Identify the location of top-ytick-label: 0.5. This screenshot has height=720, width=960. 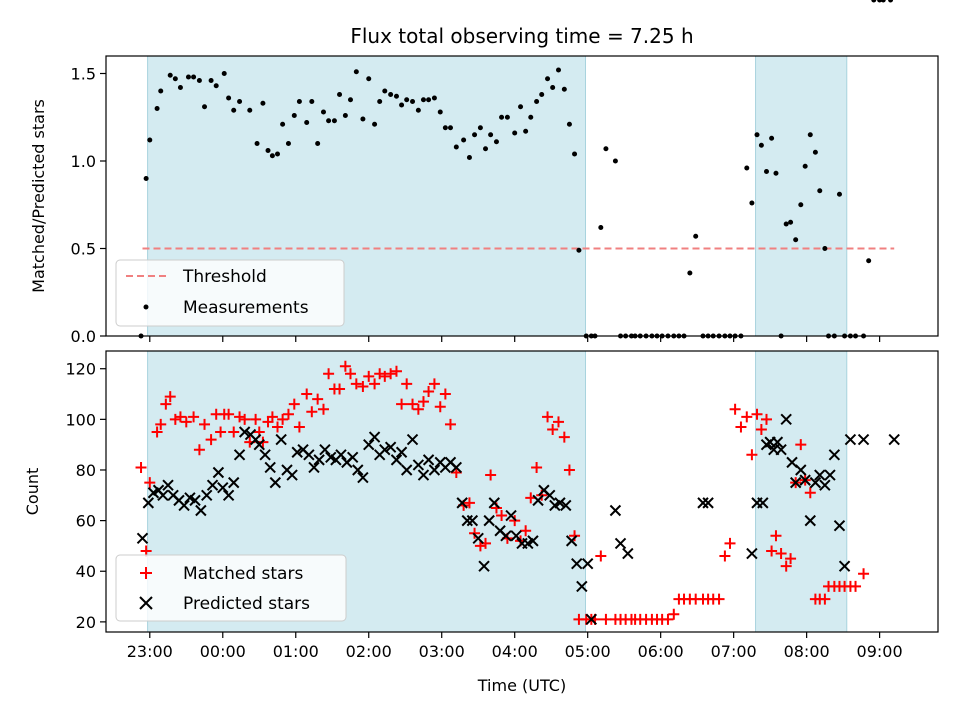
(83, 249).